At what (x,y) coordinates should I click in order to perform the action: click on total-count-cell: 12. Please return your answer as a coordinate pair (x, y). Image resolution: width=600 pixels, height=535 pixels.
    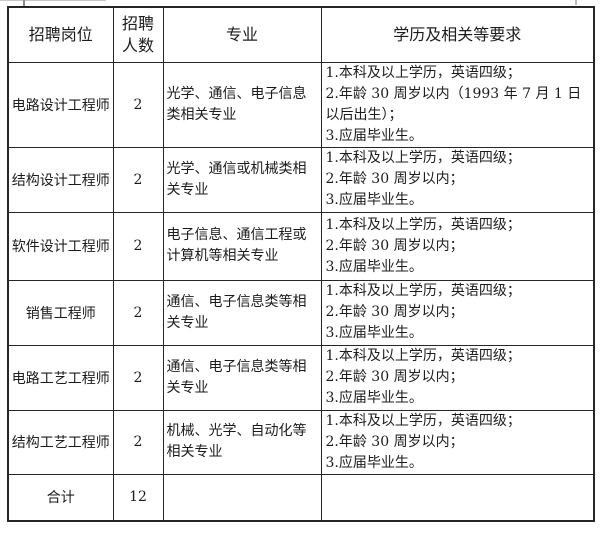
    Looking at the image, I should click on (138, 497).